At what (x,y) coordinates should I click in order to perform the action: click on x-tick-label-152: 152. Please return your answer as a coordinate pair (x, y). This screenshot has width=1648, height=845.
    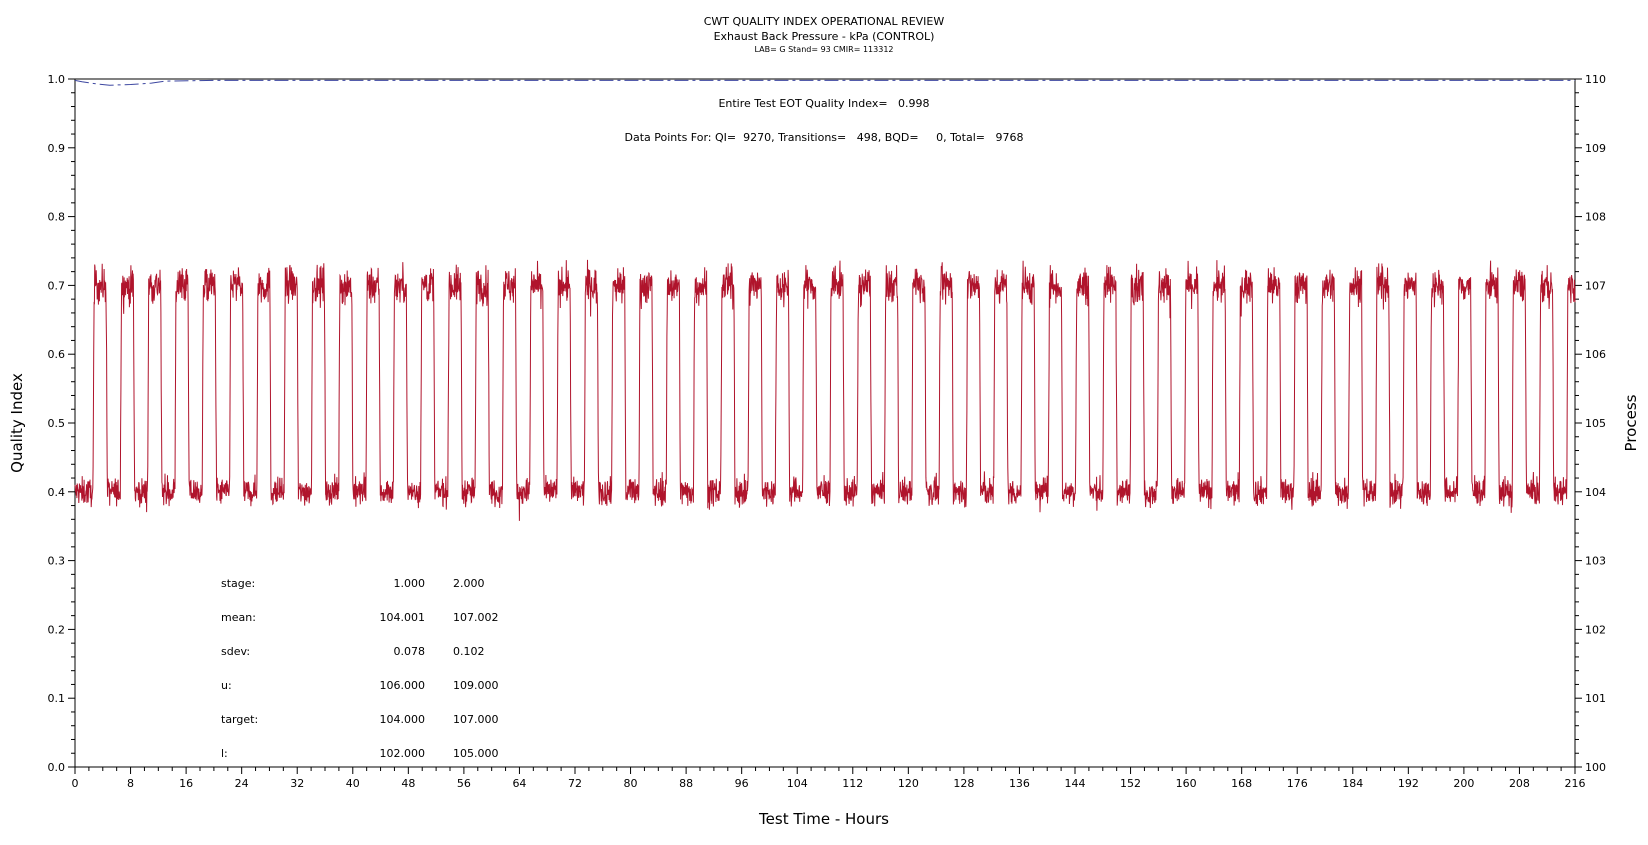
    Looking at the image, I should click on (1130, 783).